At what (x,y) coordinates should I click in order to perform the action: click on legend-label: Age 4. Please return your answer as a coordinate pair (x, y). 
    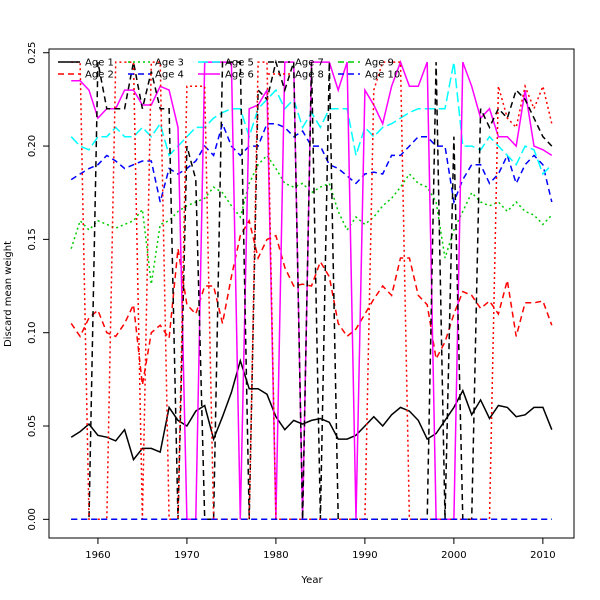
    Looking at the image, I should click on (169, 75).